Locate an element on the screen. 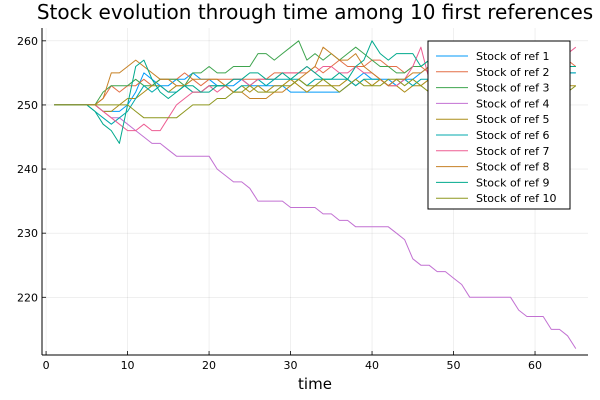  legend-label: Stock of ref 4 is located at coordinates (512, 103).